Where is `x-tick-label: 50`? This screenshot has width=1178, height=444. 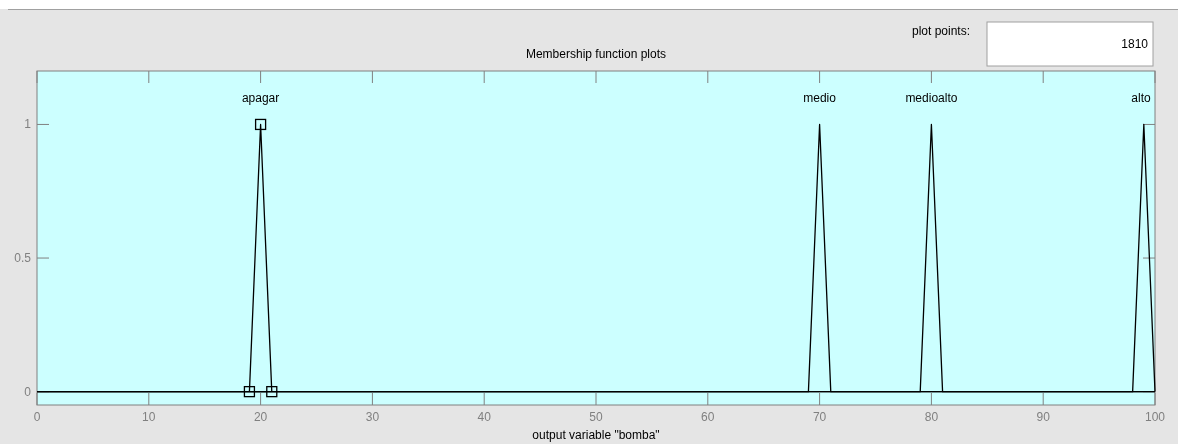 x-tick-label: 50 is located at coordinates (596, 417).